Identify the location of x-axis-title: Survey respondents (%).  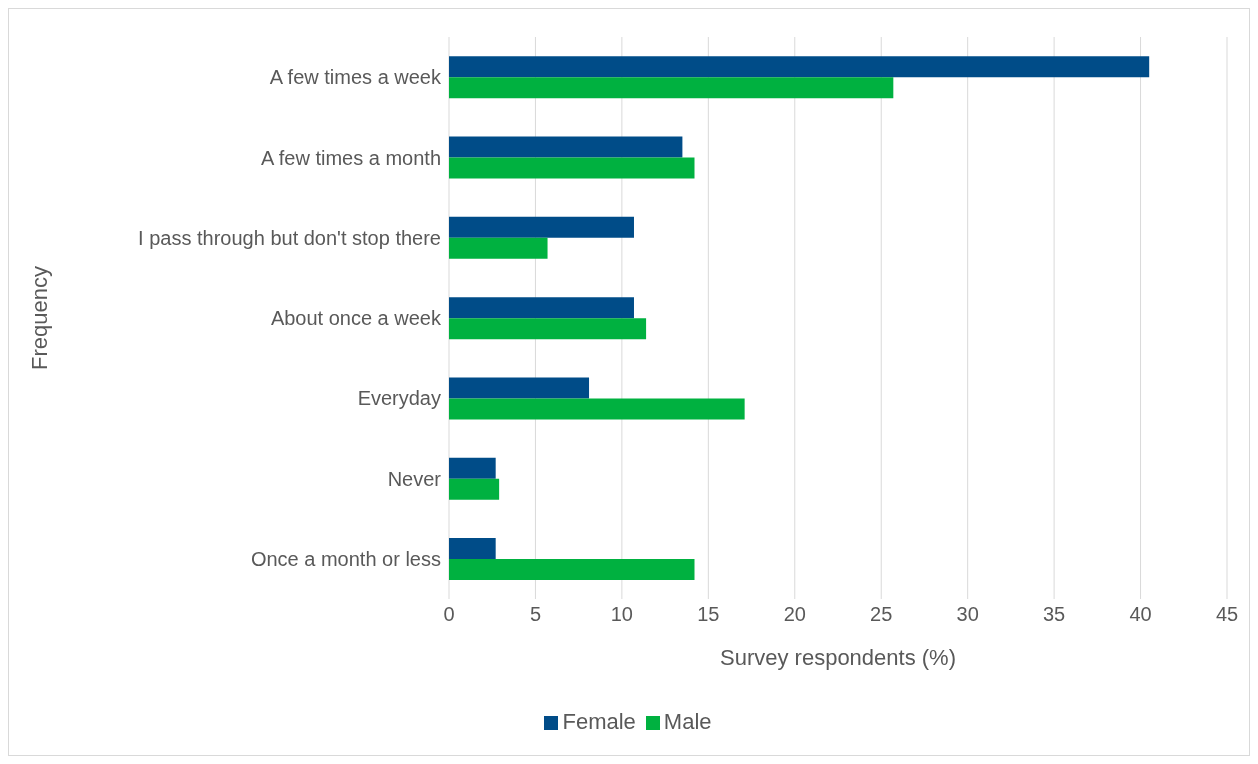
(838, 657).